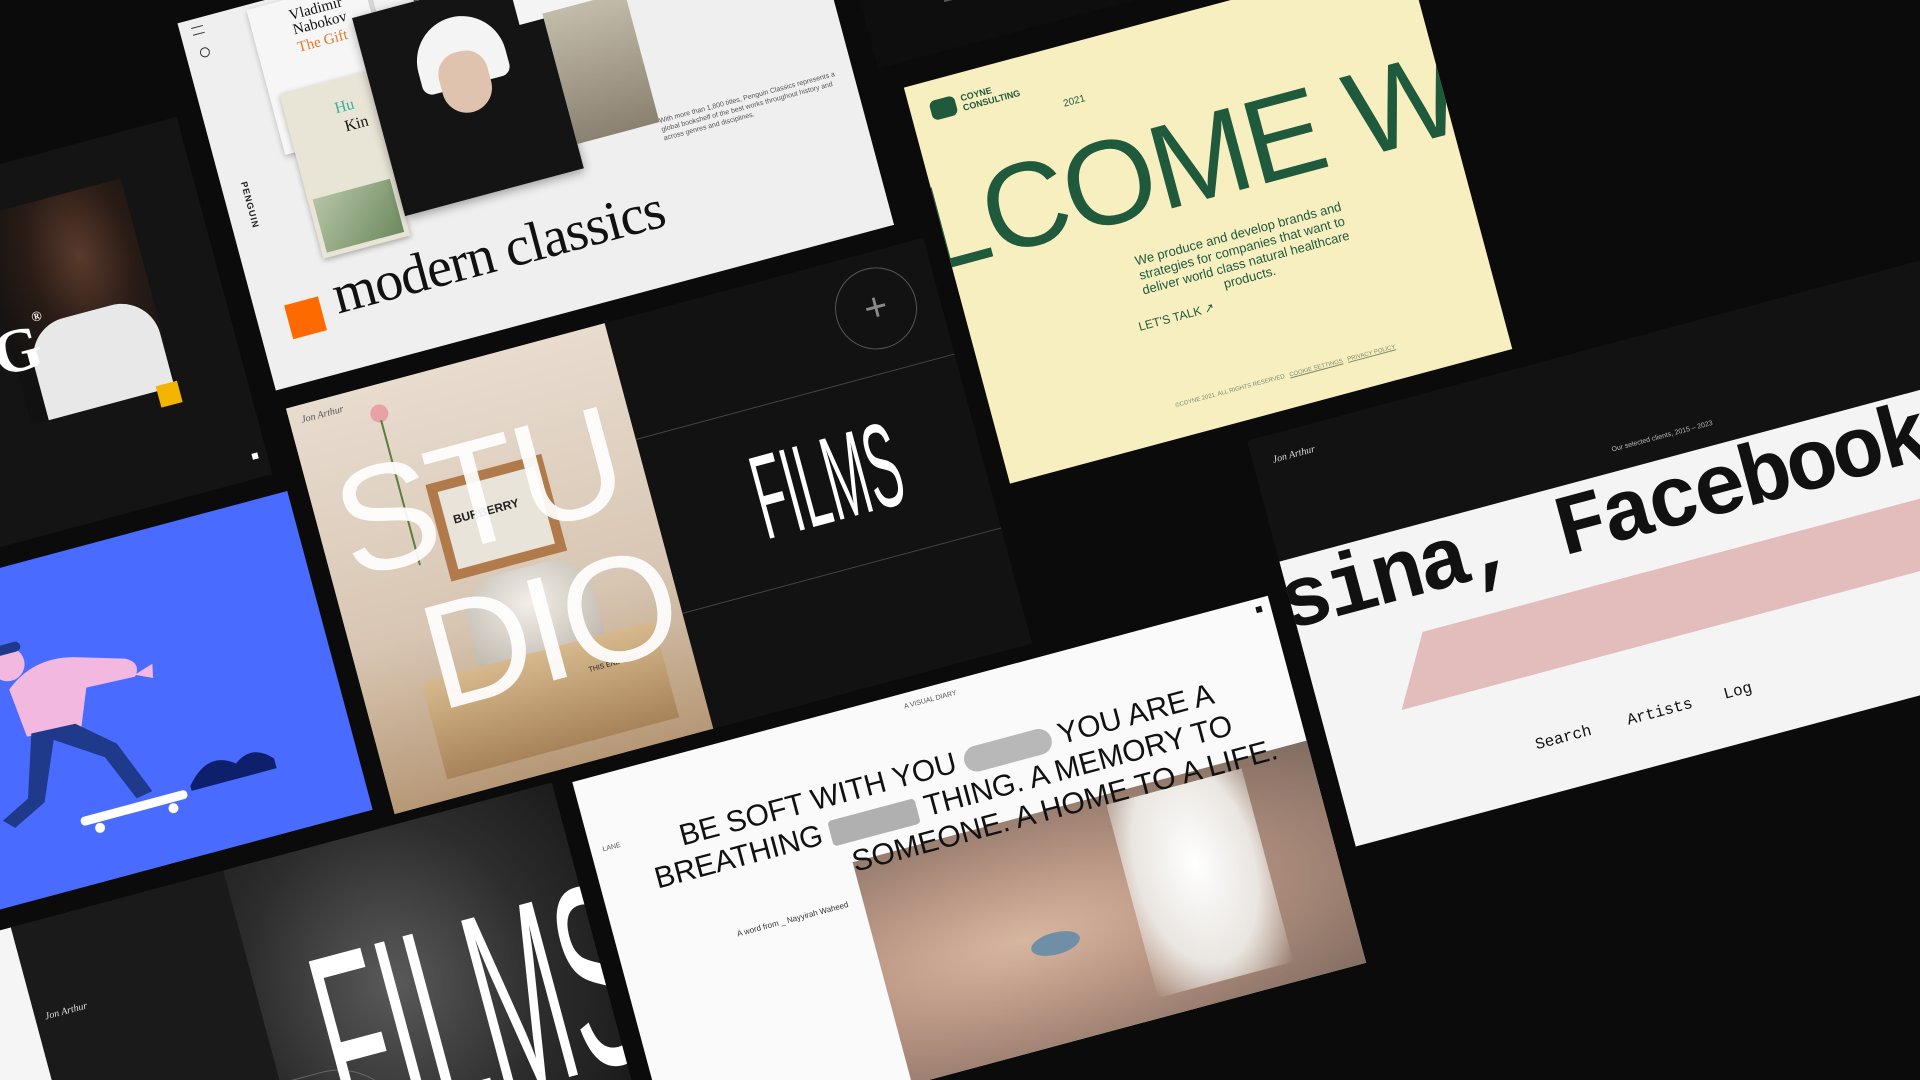 The width and height of the screenshot is (1920, 1080). I want to click on footer-privacy-link: PRIVACY POLICY, so click(1371, 353).